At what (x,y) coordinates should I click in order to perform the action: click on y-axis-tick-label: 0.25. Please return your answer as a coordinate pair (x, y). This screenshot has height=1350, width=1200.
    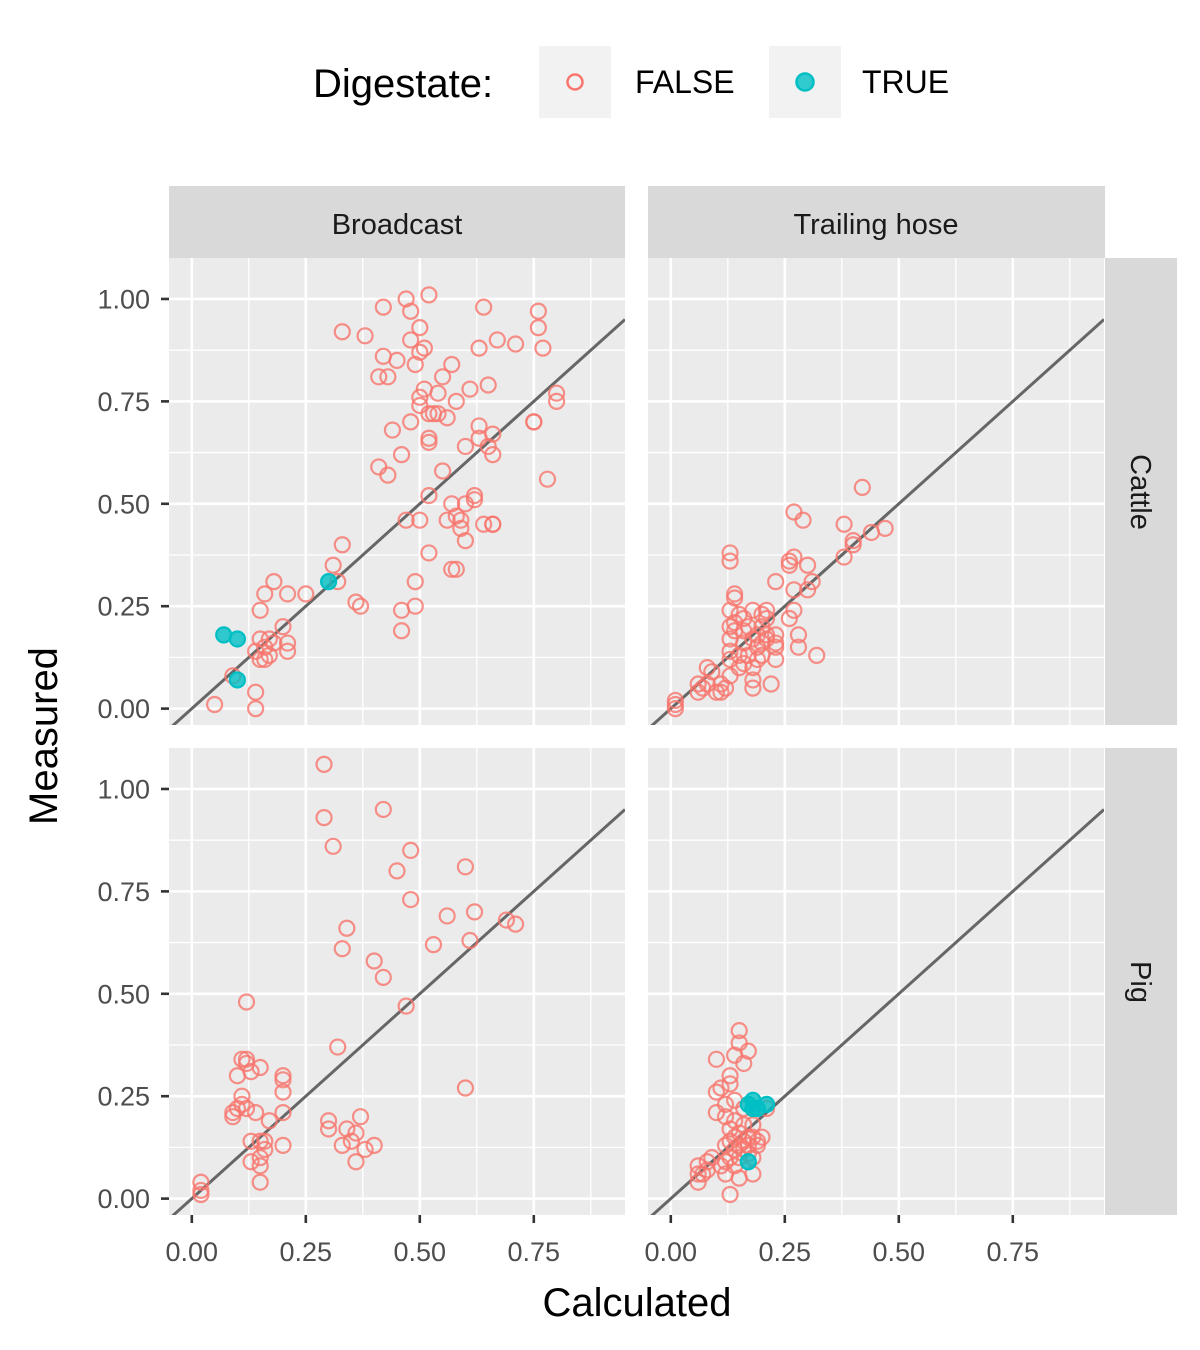
    Looking at the image, I should click on (123, 607).